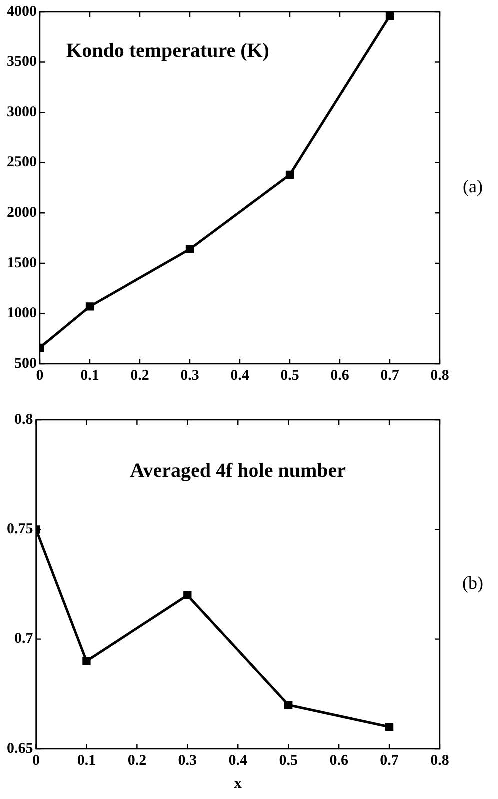 The width and height of the screenshot is (498, 799). I want to click on y-tick-label: 1500, so click(22, 263).